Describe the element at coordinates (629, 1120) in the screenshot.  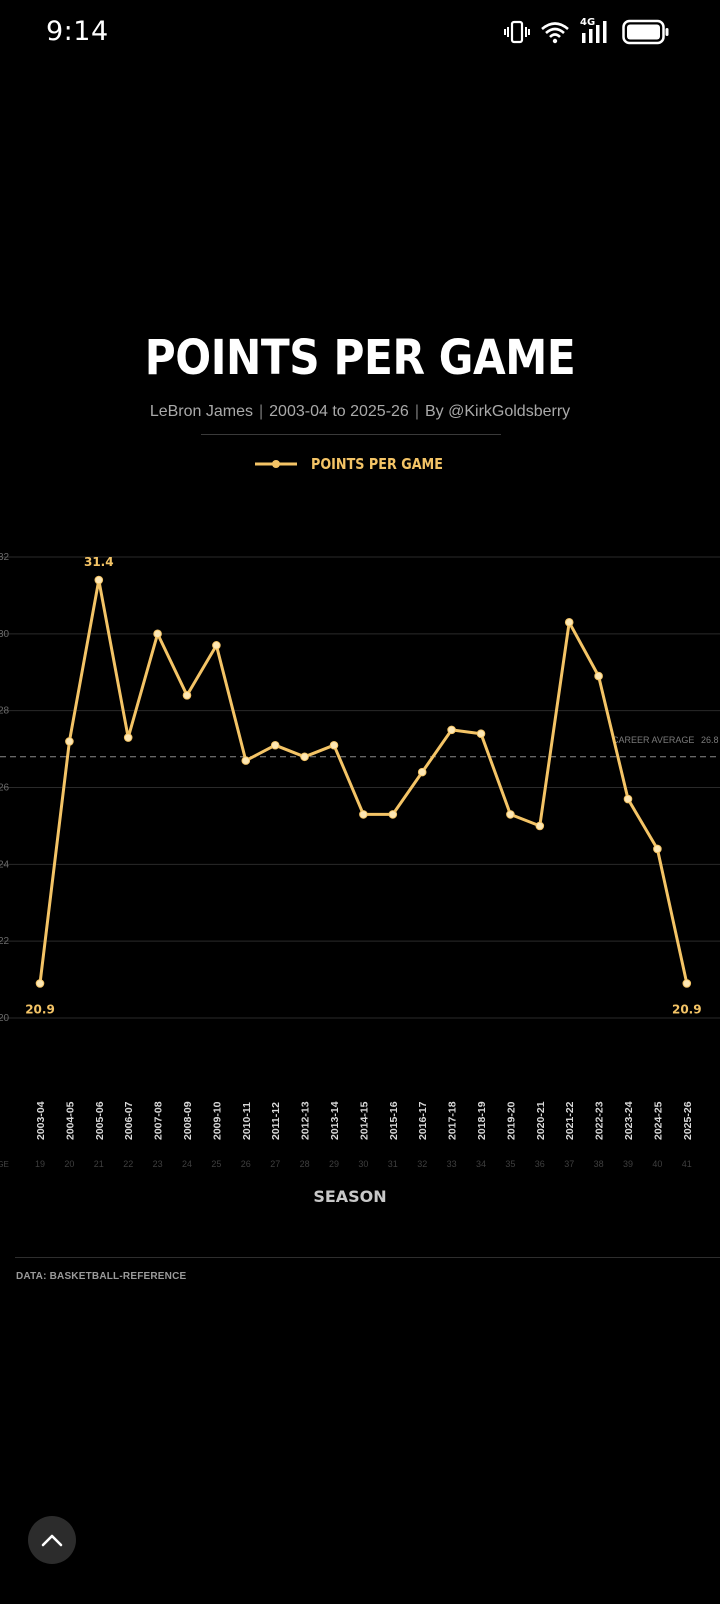
I see `x-tick-label: 2023-24` at that location.